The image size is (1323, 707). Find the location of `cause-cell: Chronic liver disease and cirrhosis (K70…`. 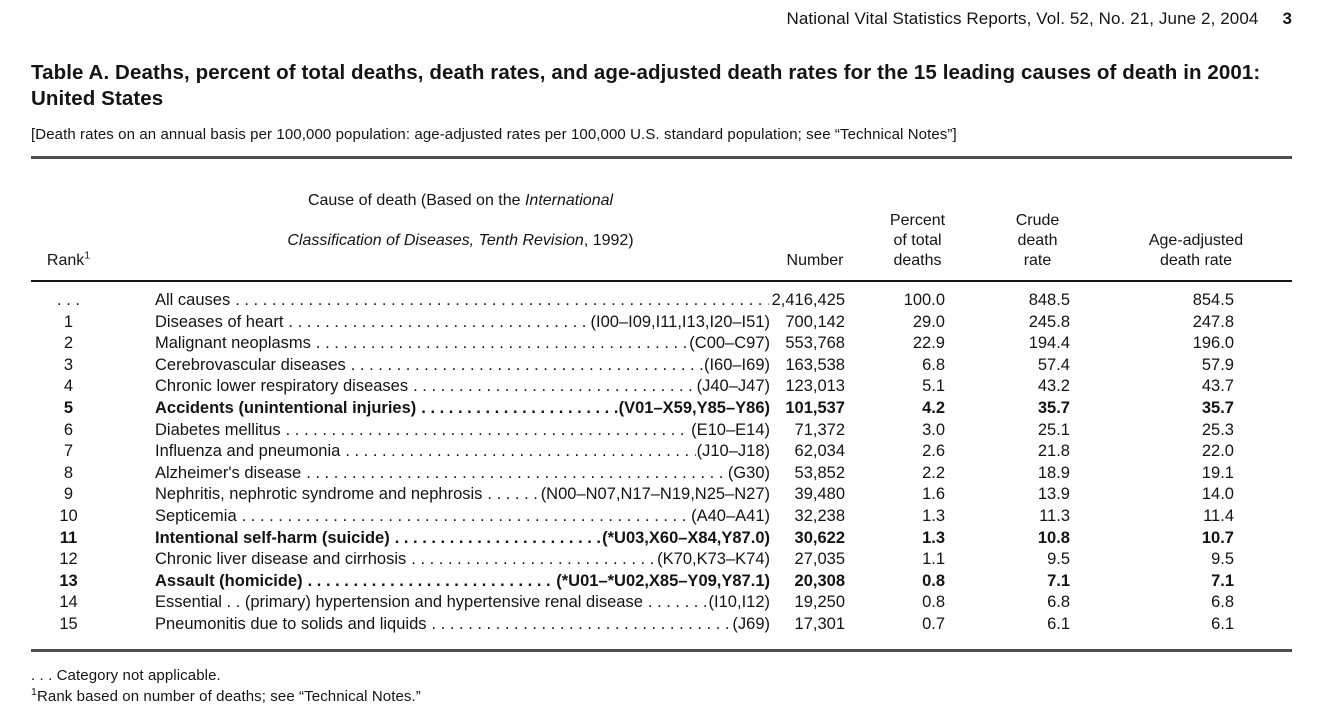

cause-cell: Chronic liver disease and cirrhosis (K70… is located at coordinates (460, 560).